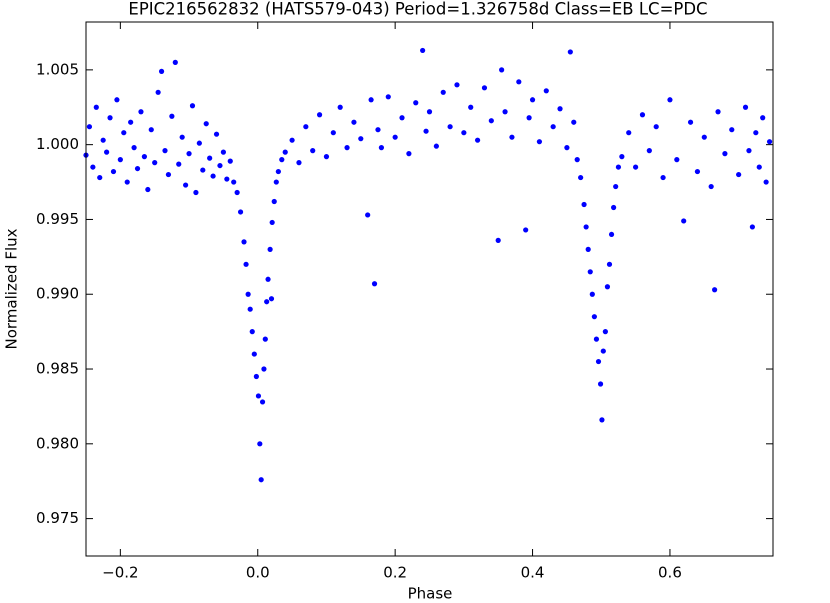 The width and height of the screenshot is (830, 603). What do you see at coordinates (57, 294) in the screenshot?
I see `y-tick-label: 0.990` at bounding box center [57, 294].